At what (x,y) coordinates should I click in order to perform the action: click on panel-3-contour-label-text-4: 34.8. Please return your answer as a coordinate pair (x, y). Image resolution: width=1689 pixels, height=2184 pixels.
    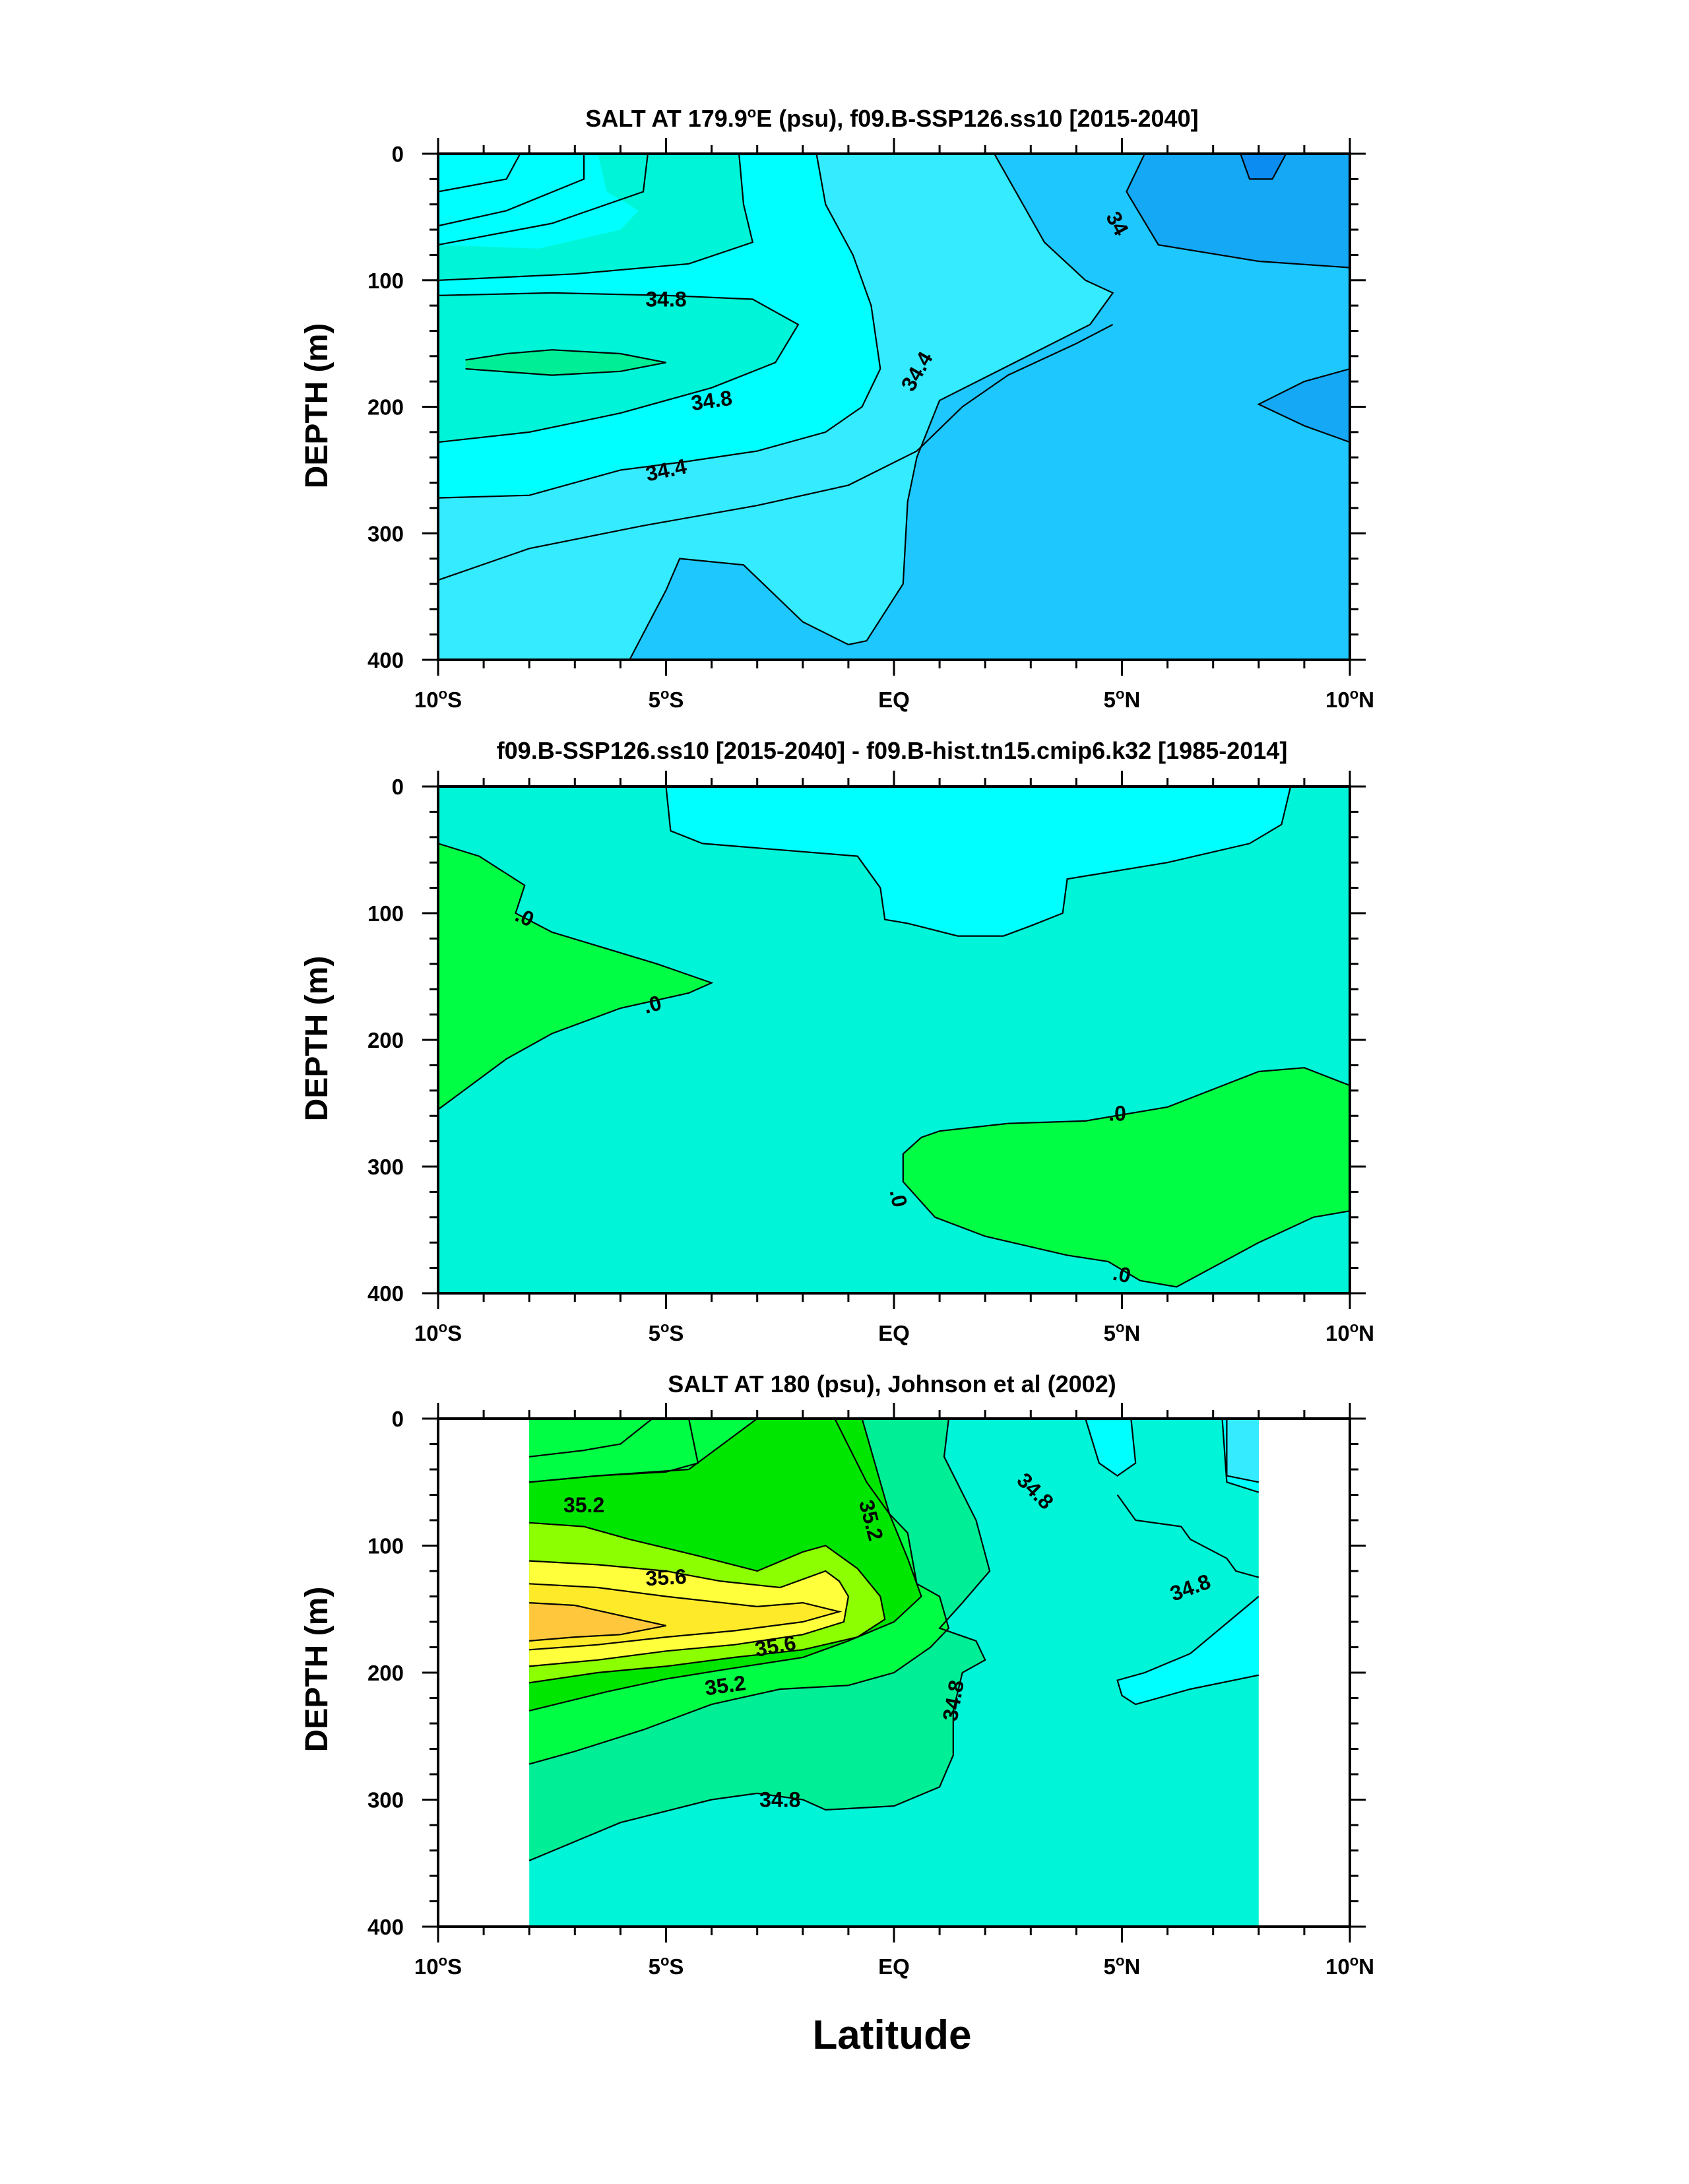
    Looking at the image, I should click on (779, 1800).